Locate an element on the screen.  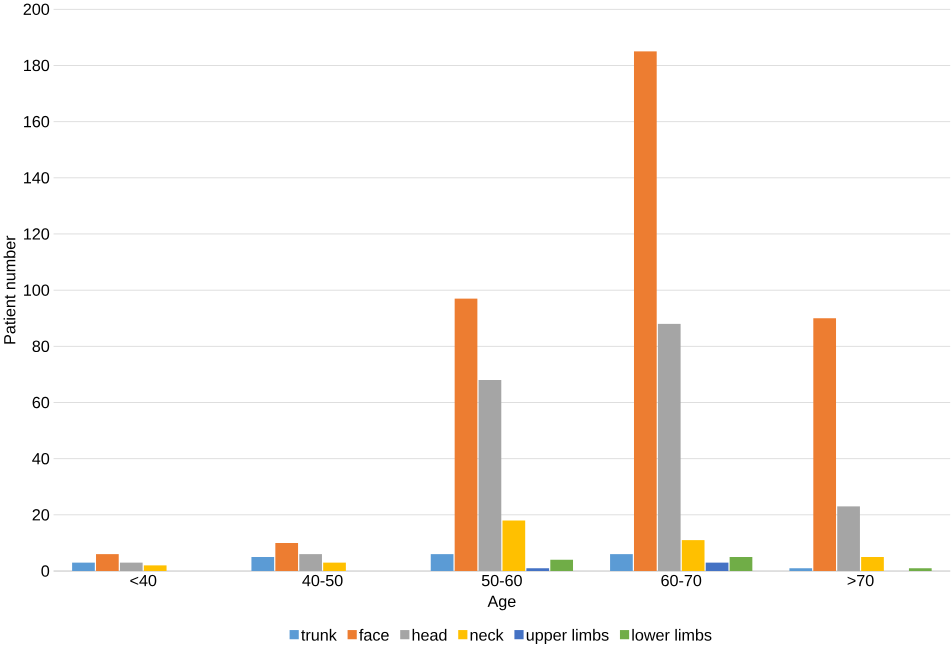
x-tick-label: 50-60 is located at coordinates (502, 580).